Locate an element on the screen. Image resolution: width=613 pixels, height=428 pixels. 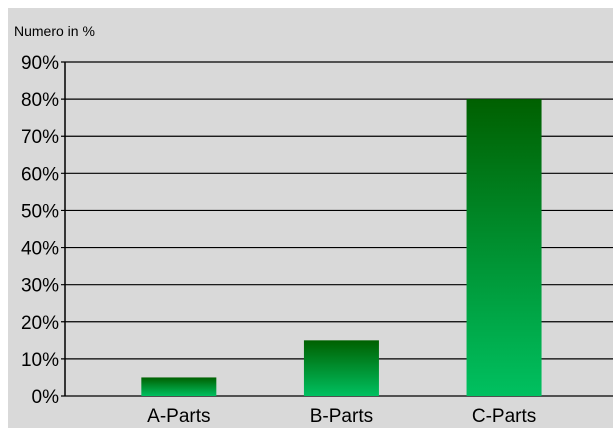
y-tick-label-3: 30% is located at coordinates (40, 286).